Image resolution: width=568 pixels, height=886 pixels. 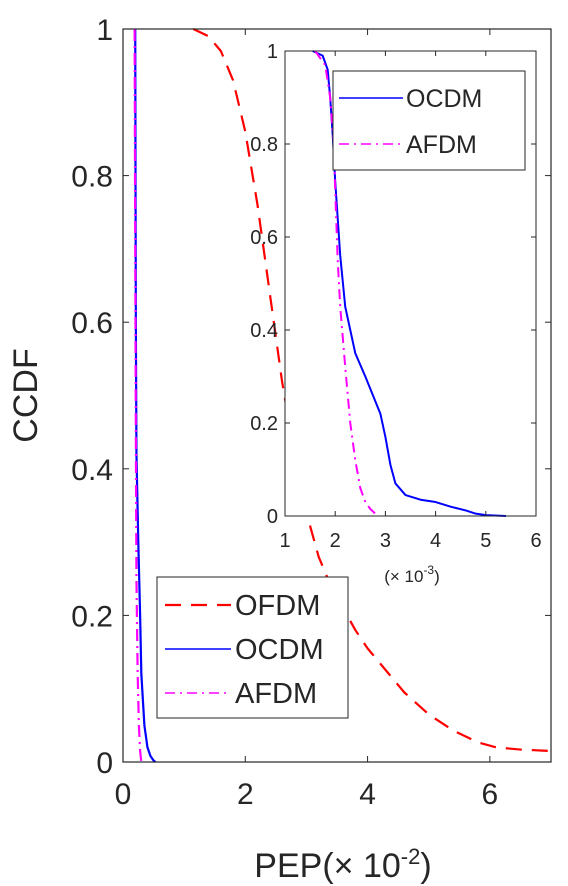 I want to click on main-x-tick-label: 6, so click(x=490, y=794).